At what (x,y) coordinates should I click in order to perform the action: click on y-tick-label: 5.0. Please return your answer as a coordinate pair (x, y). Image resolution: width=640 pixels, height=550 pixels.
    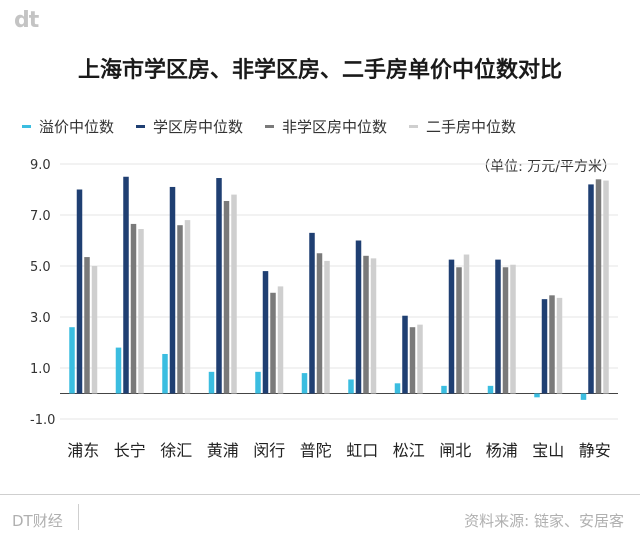
    Looking at the image, I should click on (40, 267).